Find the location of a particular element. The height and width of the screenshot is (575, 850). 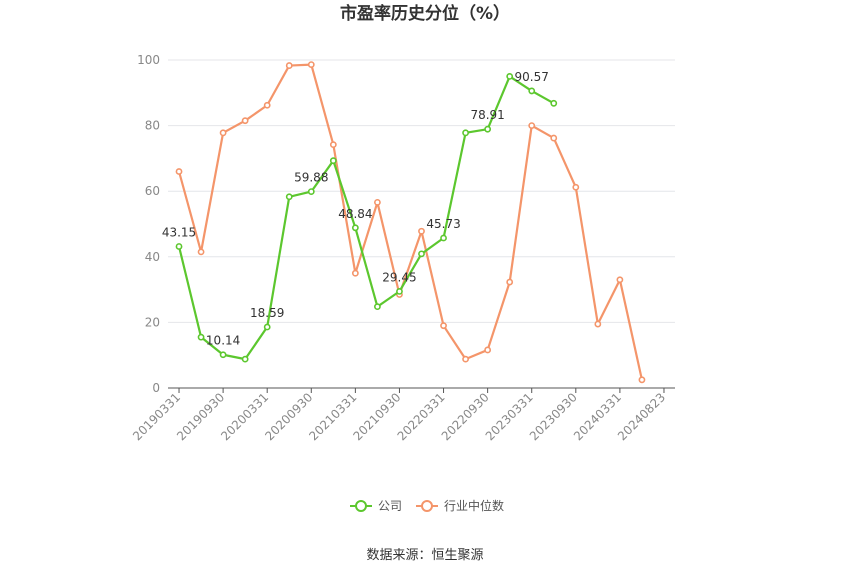

y-tick-label: 0 is located at coordinates (156, 388).